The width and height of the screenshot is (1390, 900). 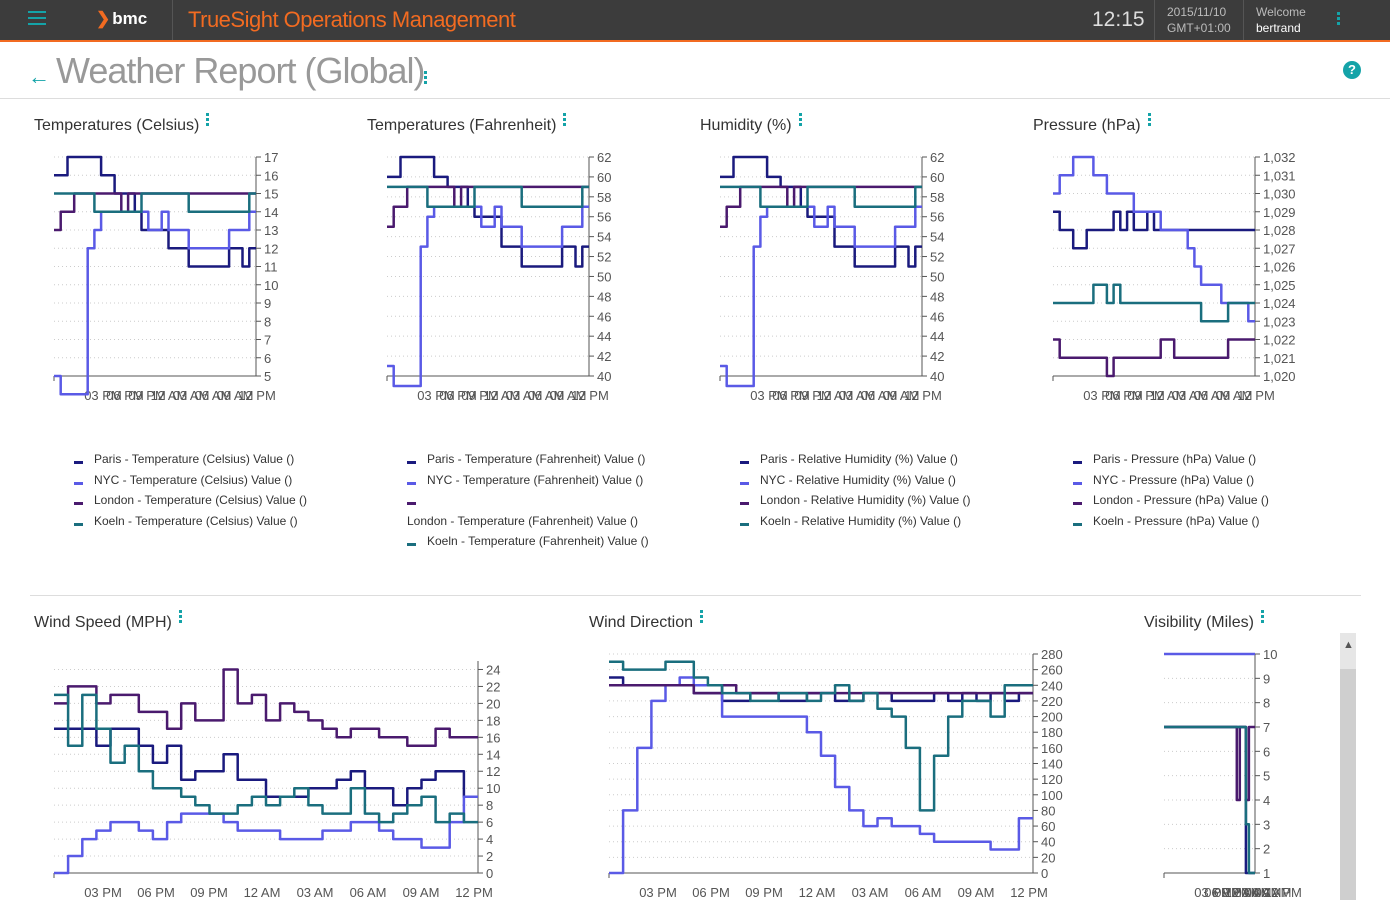 I want to click on row-divider, so click(x=695, y=595).